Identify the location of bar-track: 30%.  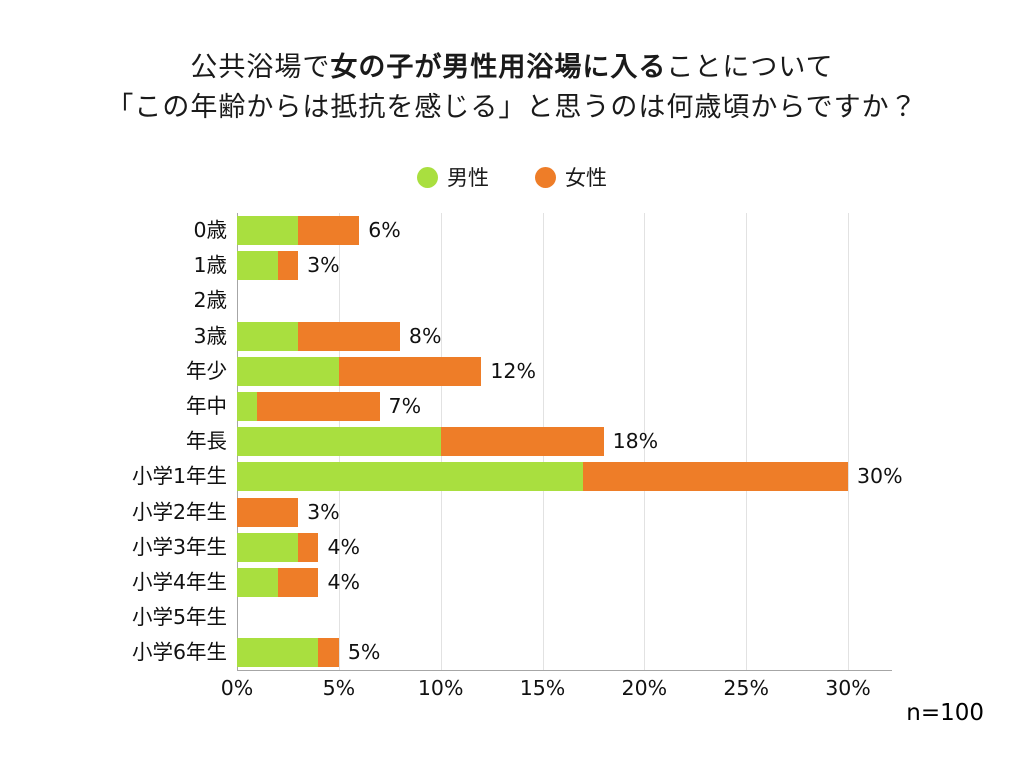
(570, 477).